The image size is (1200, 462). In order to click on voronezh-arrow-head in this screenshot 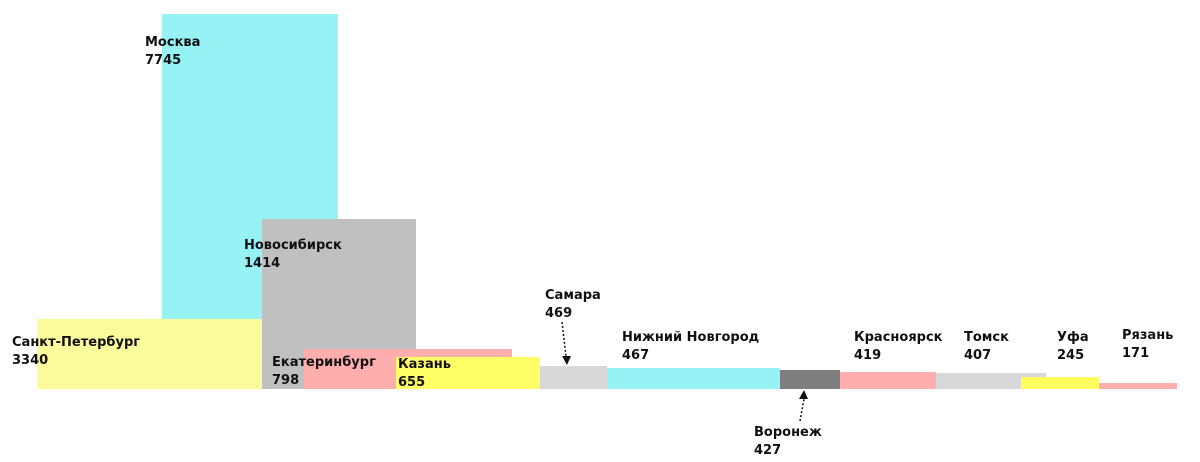, I will do `click(803, 394)`.